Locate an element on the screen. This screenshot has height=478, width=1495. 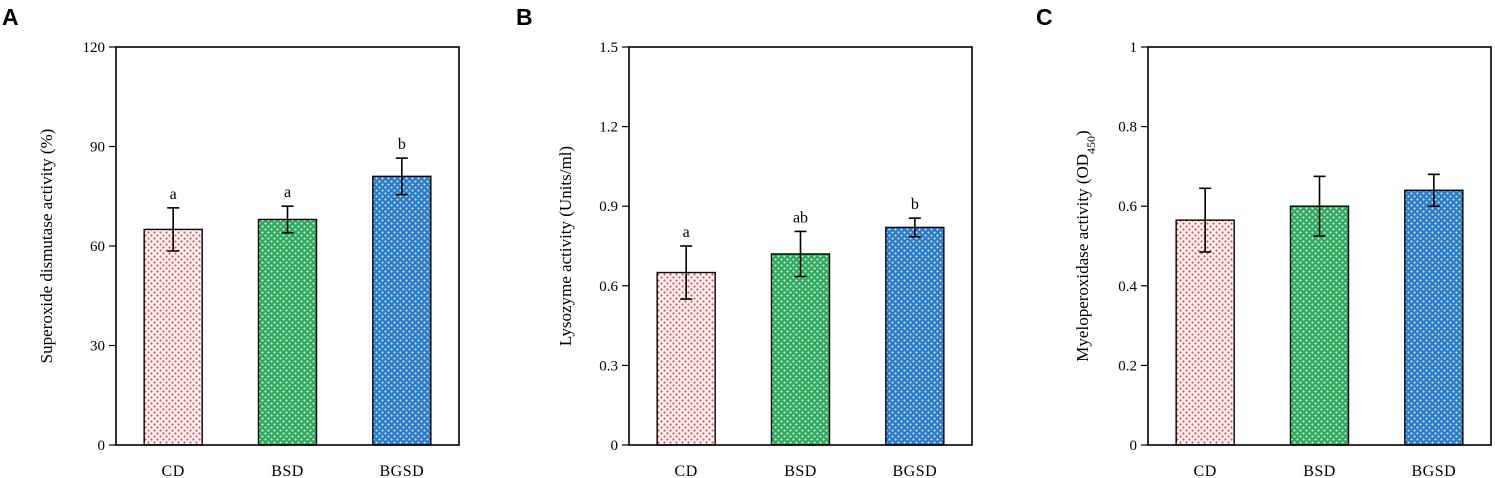
y-axis-title-c-suffix: ) is located at coordinates (1082, 133).